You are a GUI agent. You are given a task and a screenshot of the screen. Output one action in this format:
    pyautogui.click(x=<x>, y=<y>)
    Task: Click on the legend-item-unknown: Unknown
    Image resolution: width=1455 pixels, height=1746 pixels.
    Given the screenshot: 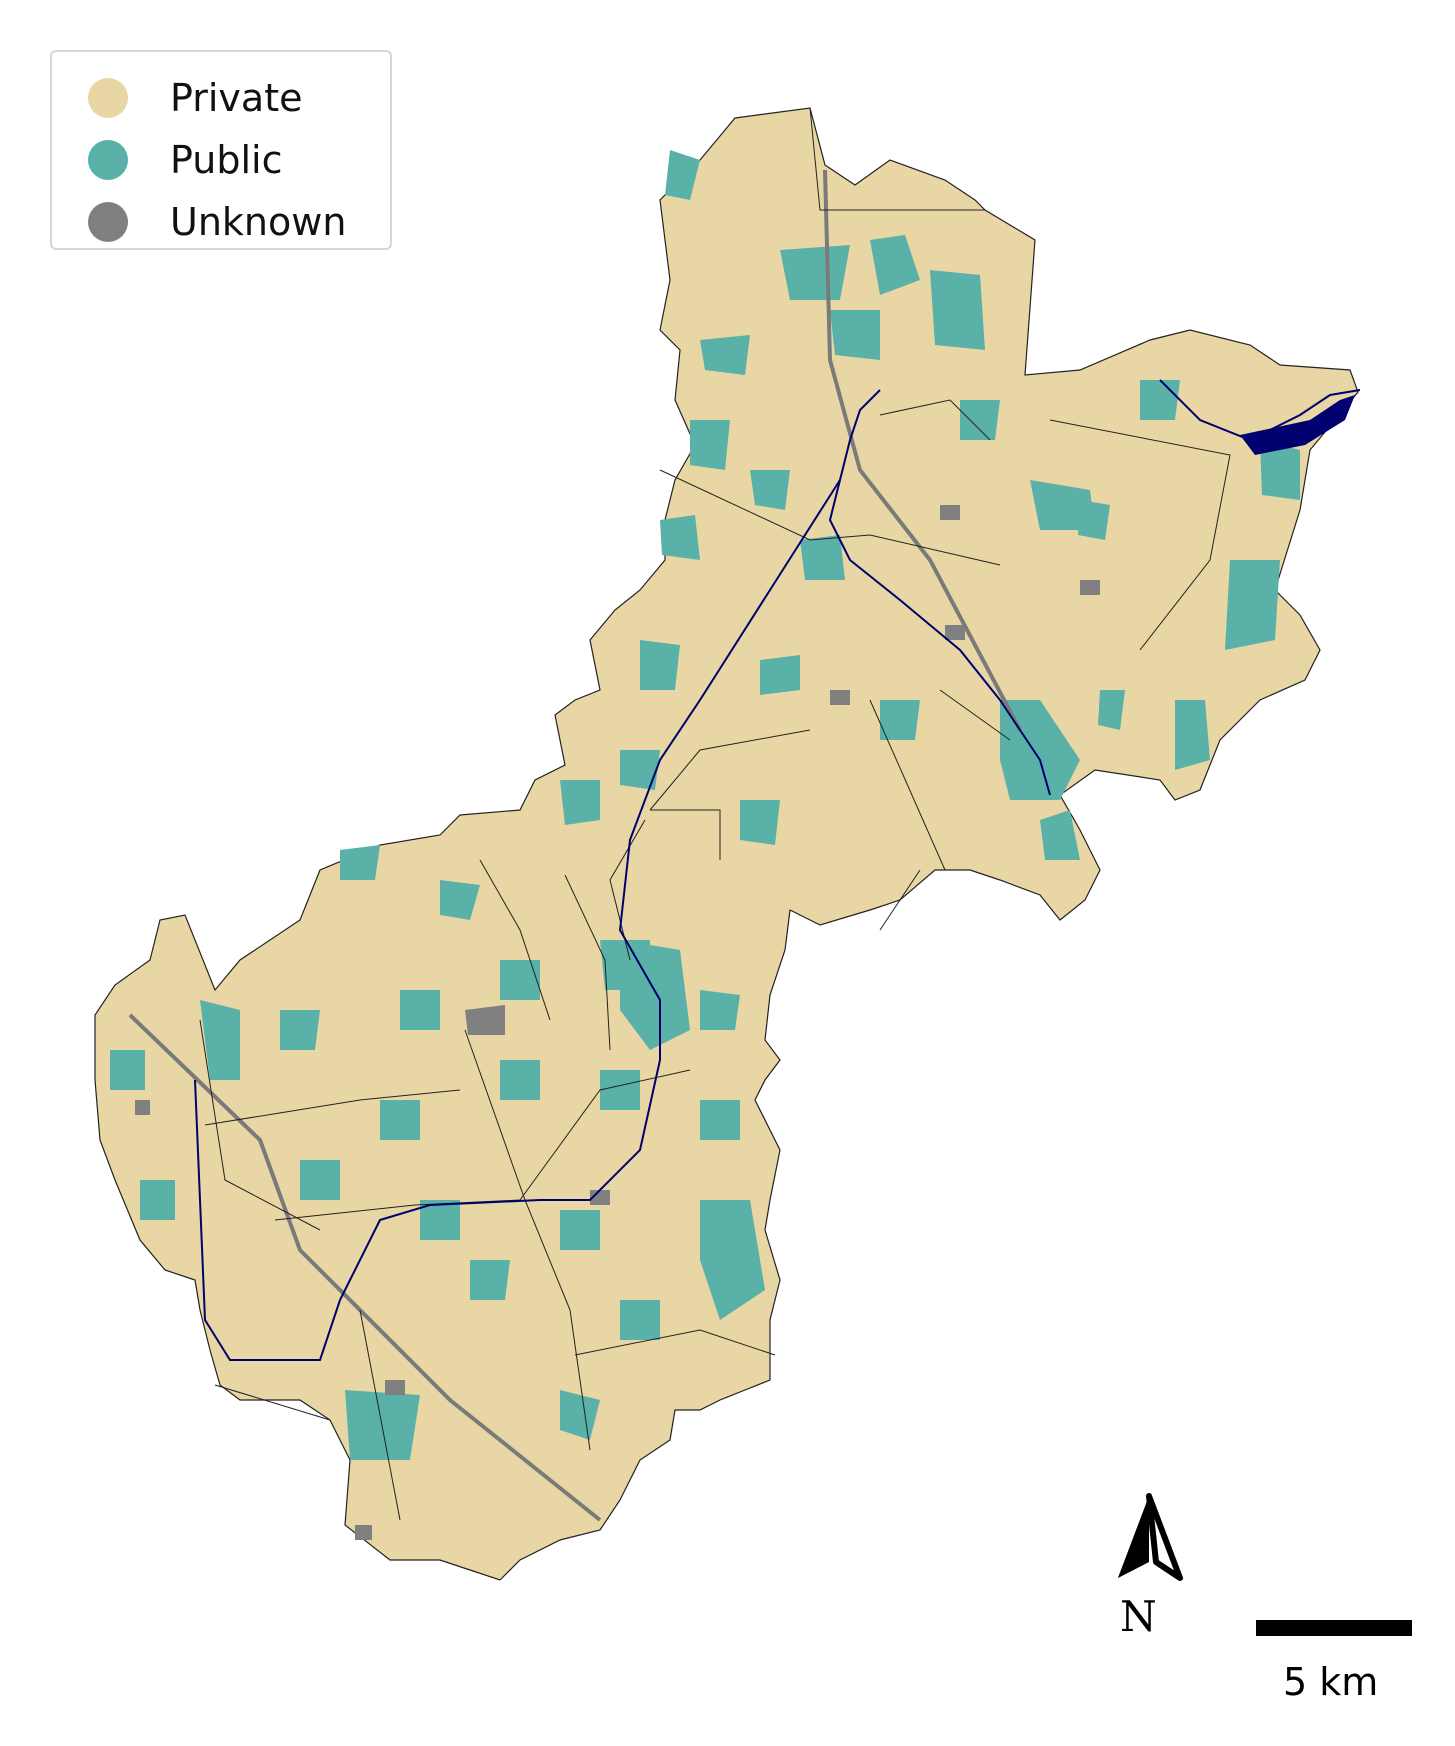 What is the action you would take?
    pyautogui.click(x=217, y=222)
    